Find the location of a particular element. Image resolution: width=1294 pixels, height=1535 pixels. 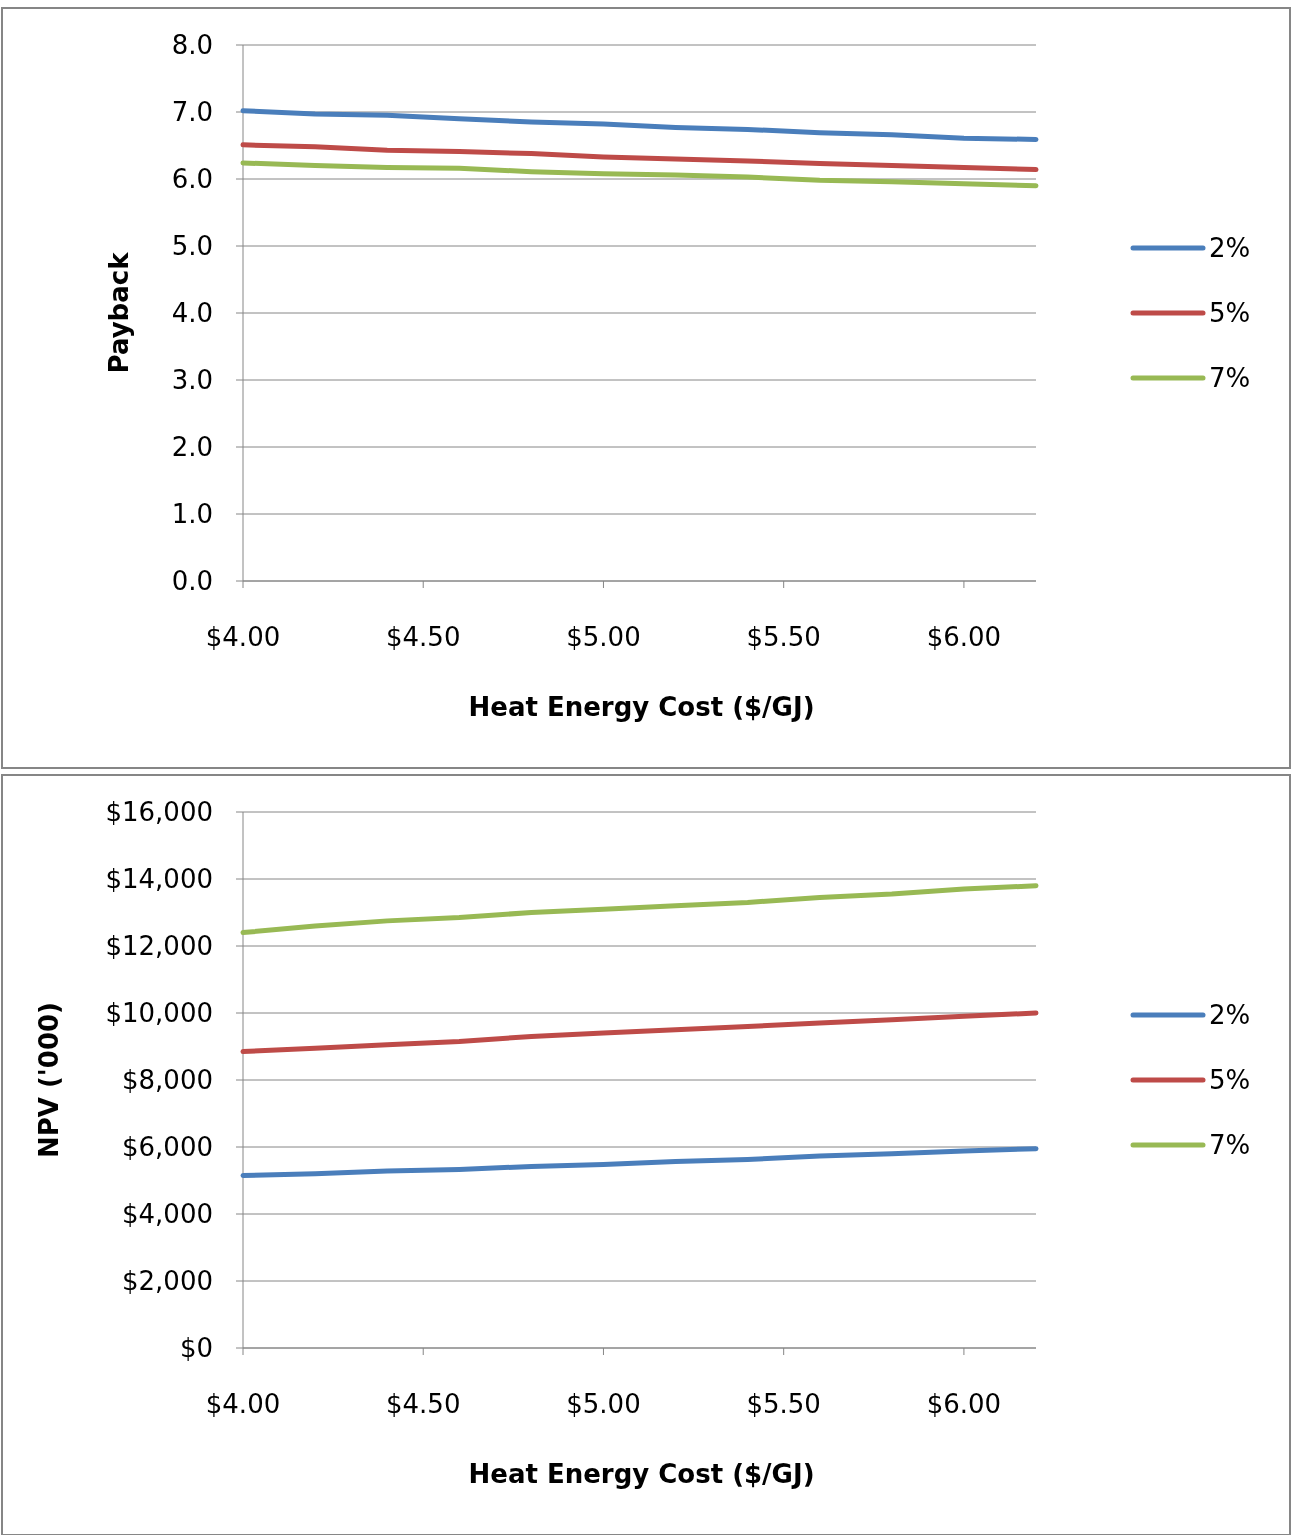

y-tick-label: $4,000 is located at coordinates (167, 1214).